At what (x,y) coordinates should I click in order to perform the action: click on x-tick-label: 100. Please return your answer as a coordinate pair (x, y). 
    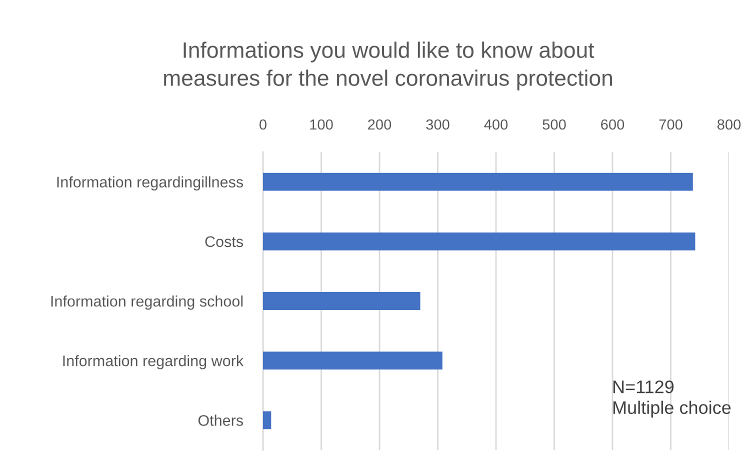
    Looking at the image, I should click on (321, 124).